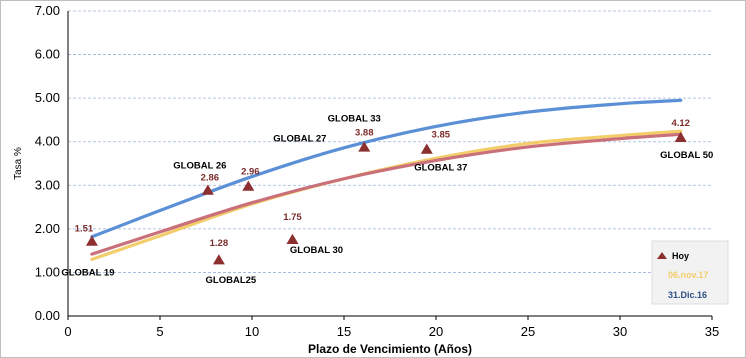  I want to click on x-tick-label: 35, so click(712, 331).